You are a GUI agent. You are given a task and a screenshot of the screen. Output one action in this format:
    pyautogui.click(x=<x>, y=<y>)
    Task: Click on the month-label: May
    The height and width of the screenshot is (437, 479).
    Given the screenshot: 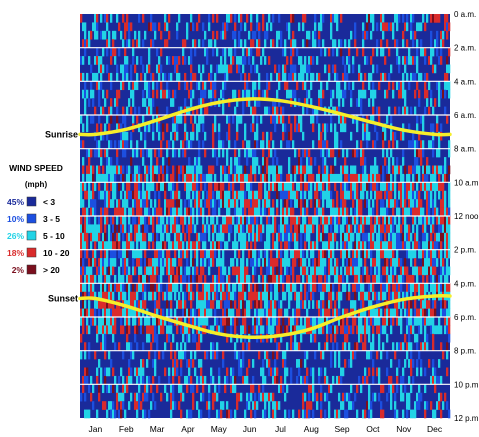 What is the action you would take?
    pyautogui.click(x=219, y=429)
    